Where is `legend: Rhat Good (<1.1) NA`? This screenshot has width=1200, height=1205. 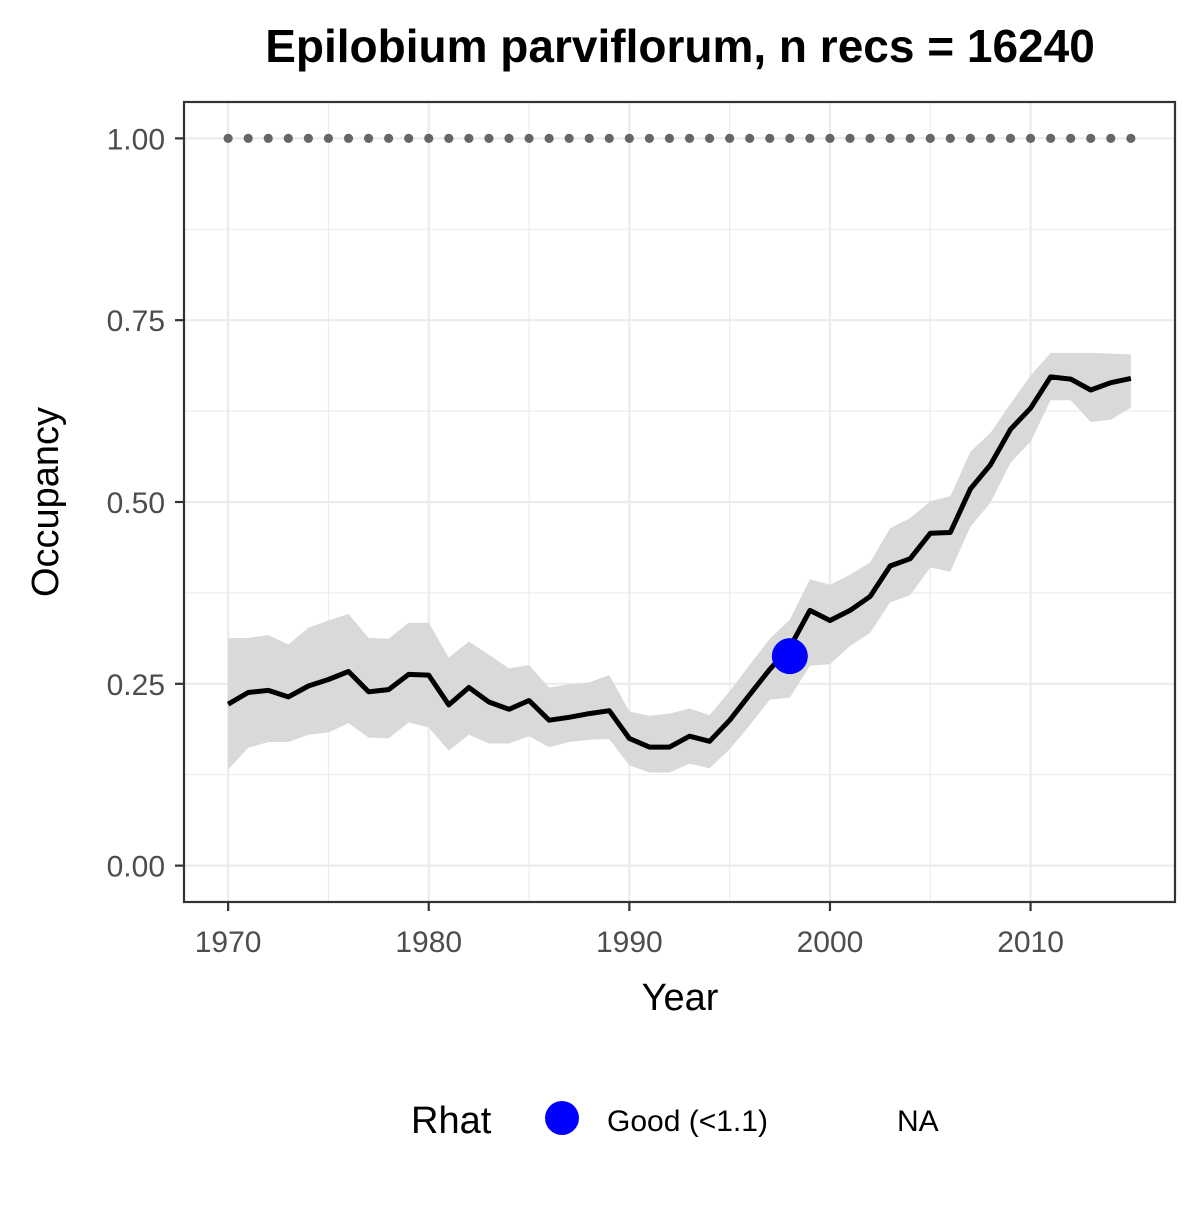
legend: Rhat Good (<1.1) NA is located at coordinates (675, 1121).